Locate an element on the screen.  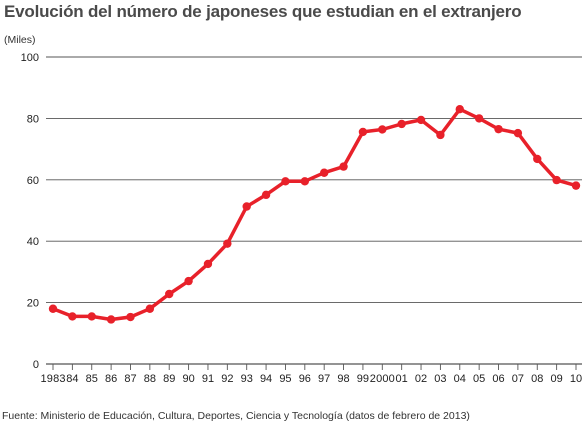
x-tick-label: 90 is located at coordinates (188, 379).